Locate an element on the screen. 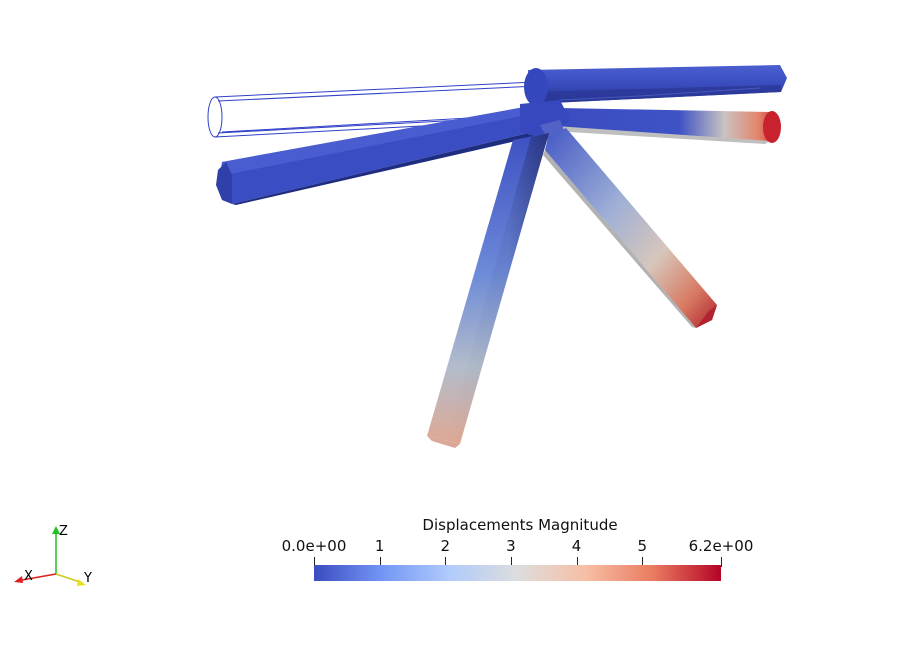  colorbar-tick-label: 0.0e+00 is located at coordinates (314, 546).